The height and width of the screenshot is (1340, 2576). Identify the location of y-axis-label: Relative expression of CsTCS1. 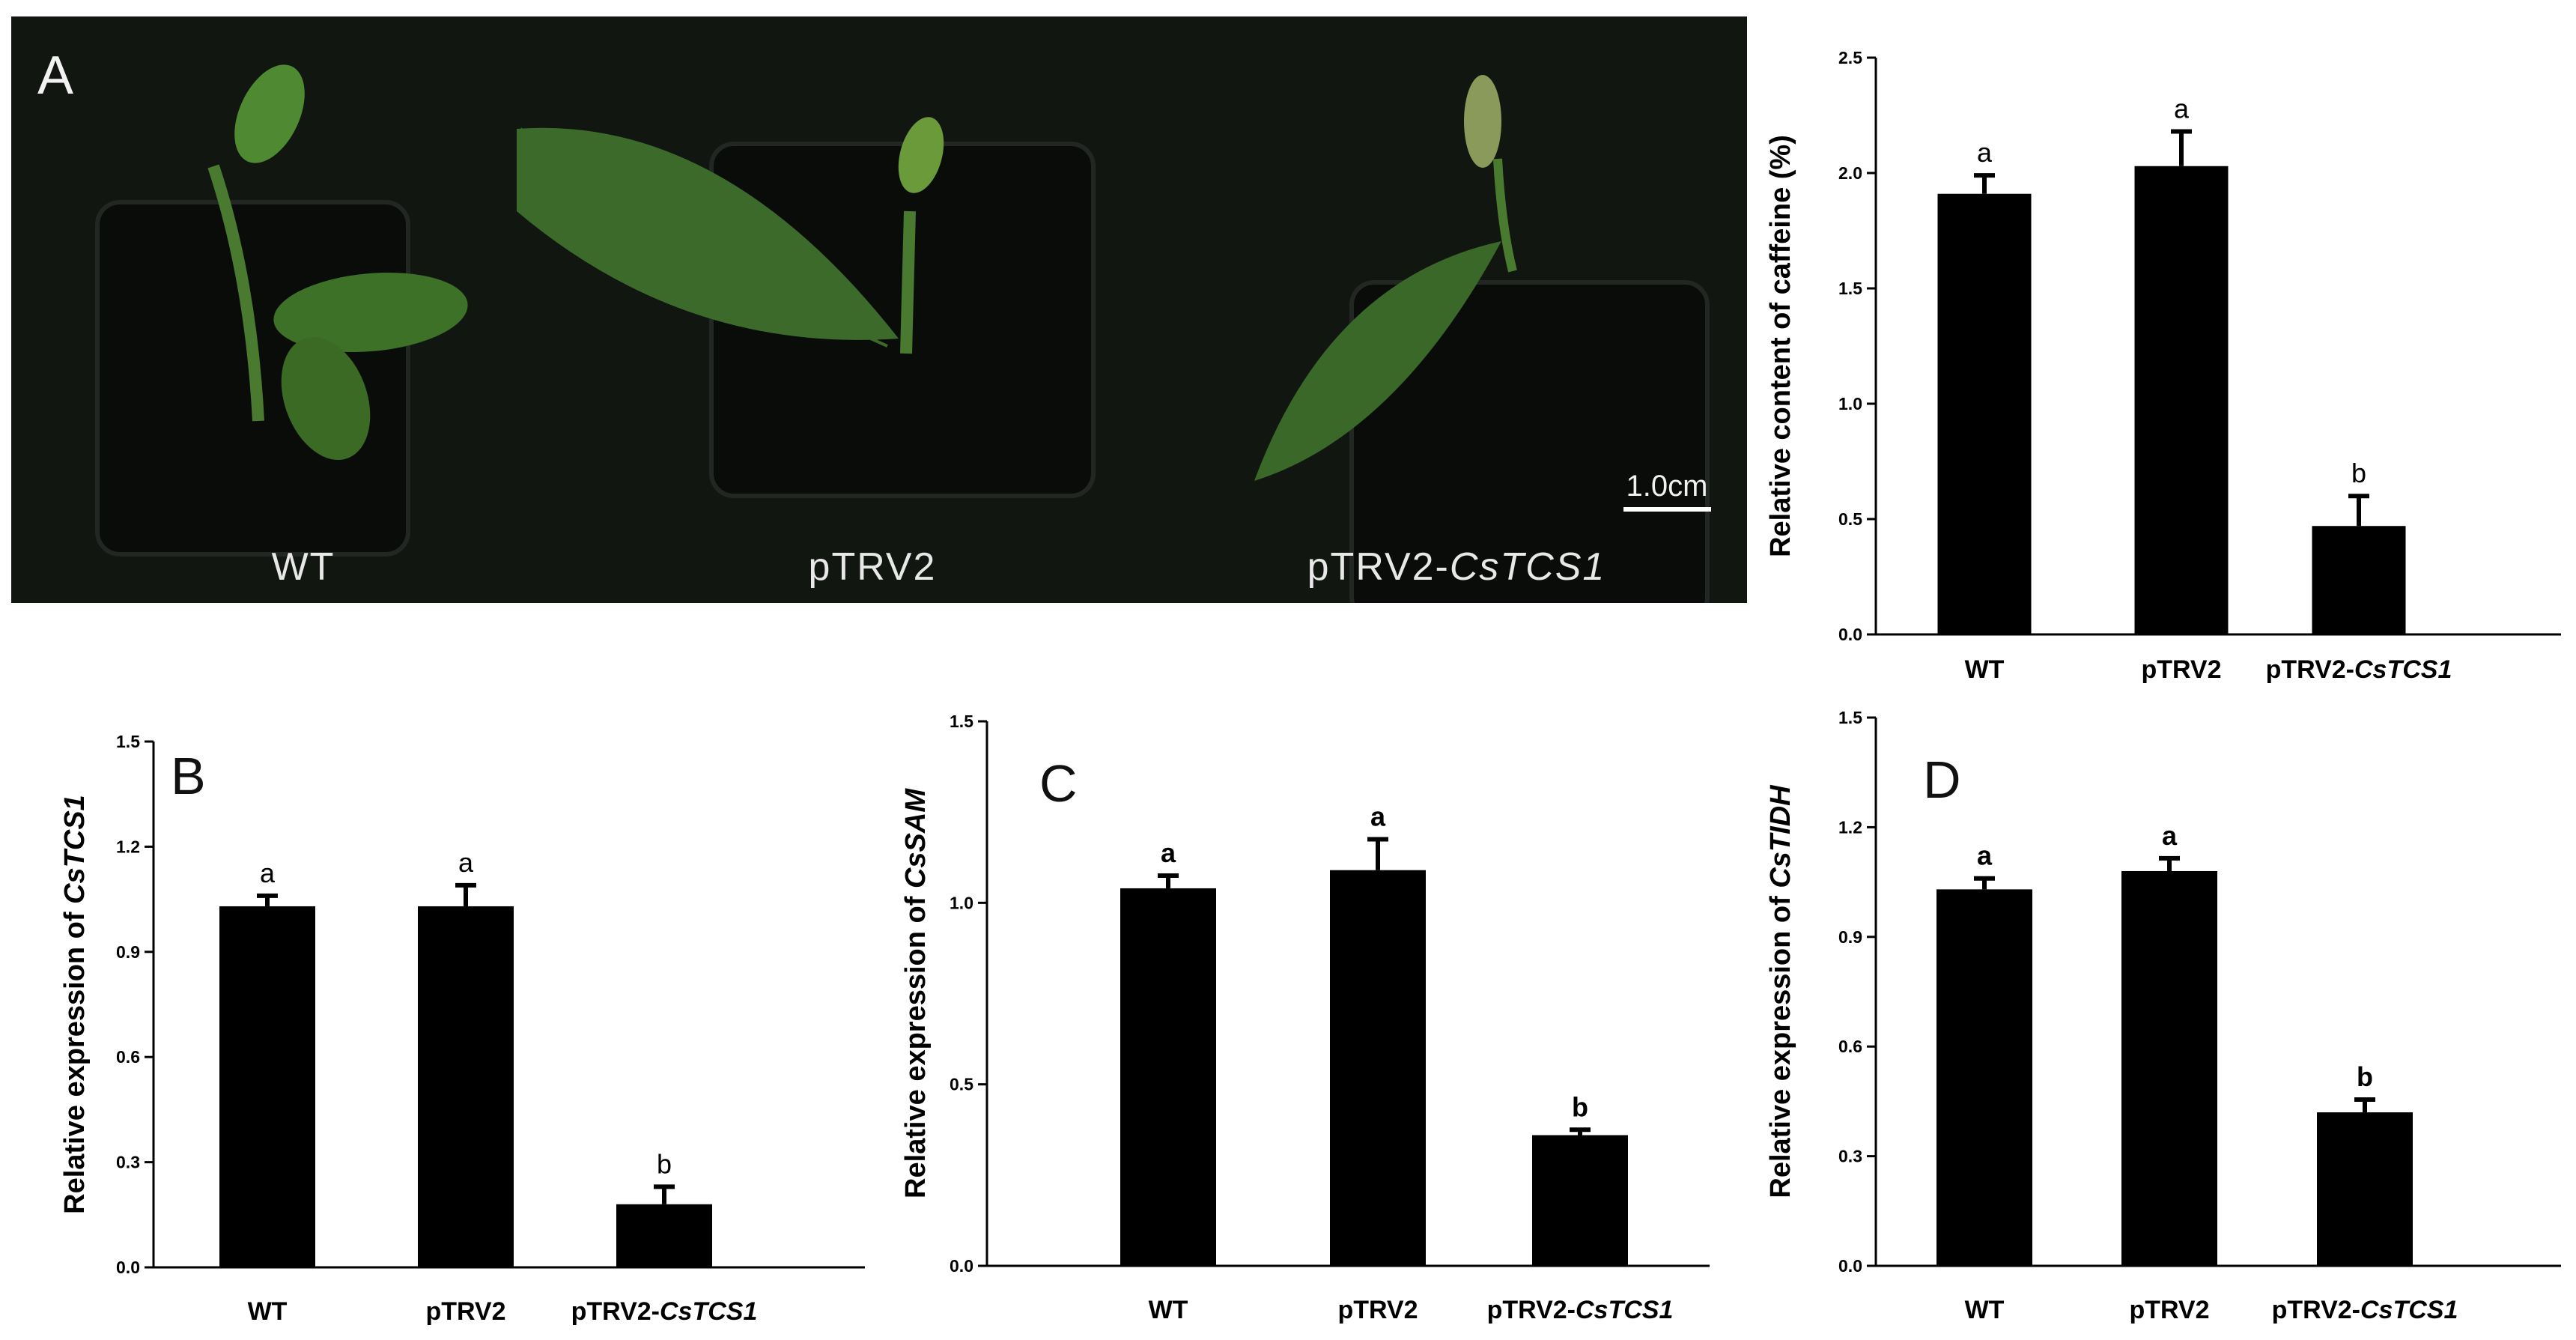
(75, 1004).